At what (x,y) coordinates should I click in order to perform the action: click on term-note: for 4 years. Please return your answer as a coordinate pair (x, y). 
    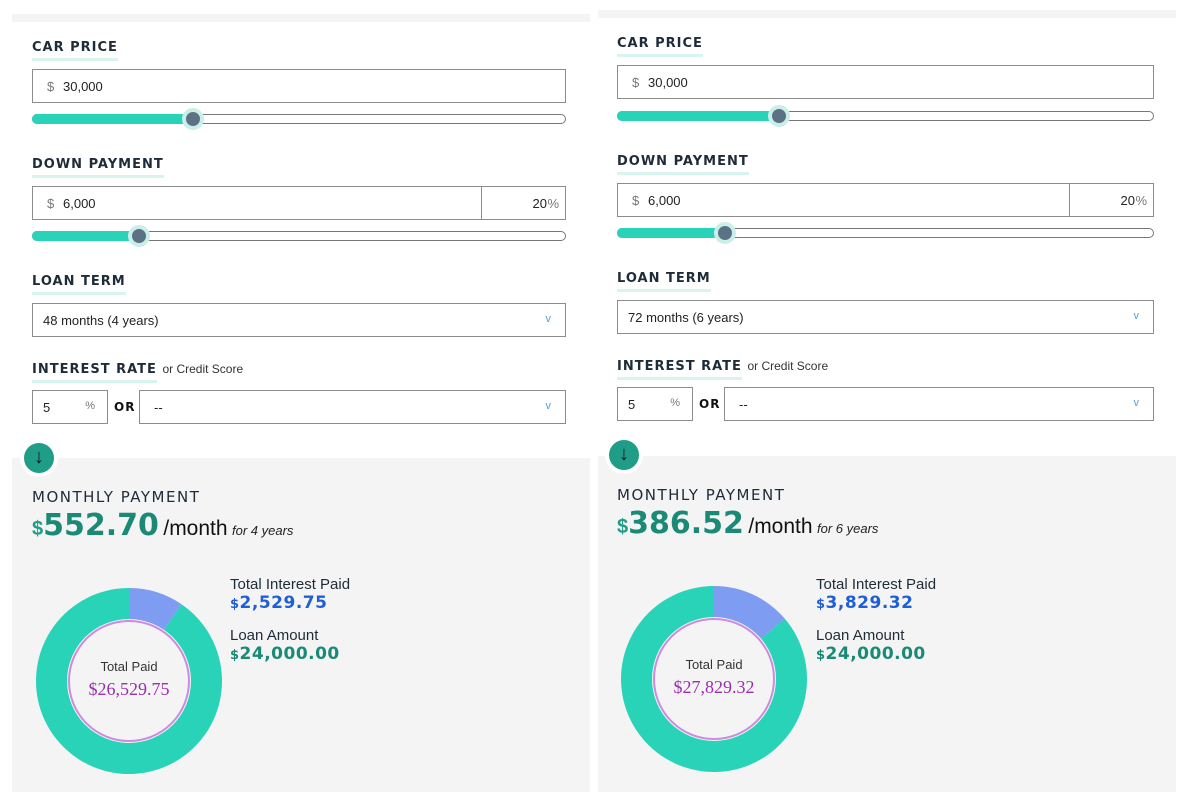
    Looking at the image, I should click on (263, 530).